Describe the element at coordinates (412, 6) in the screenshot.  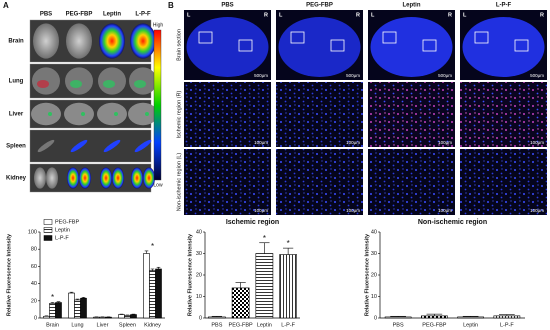
I see `column-label: Leptin` at that location.